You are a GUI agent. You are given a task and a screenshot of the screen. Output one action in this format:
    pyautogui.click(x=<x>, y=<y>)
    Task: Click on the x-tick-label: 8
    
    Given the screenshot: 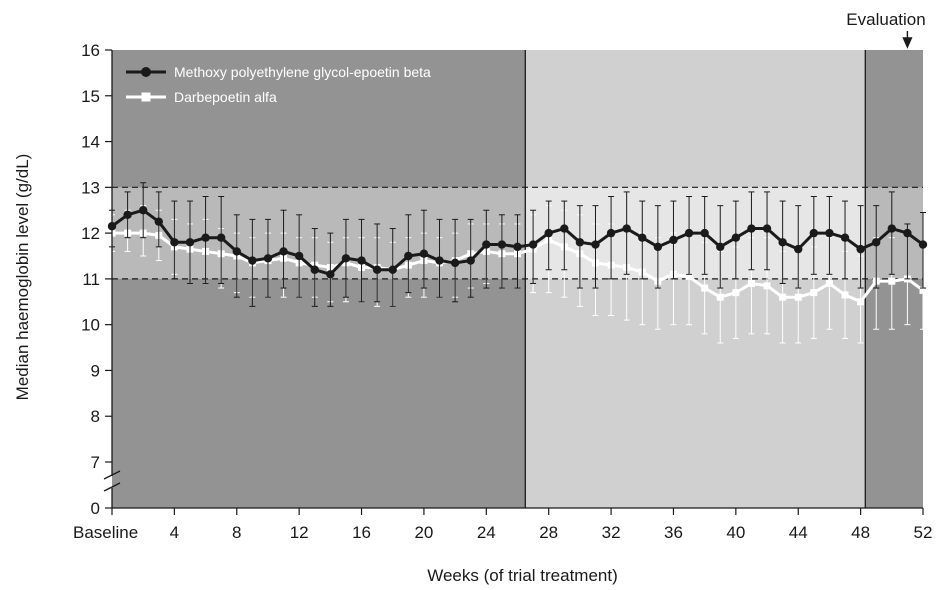 What is the action you would take?
    pyautogui.click(x=236, y=532)
    